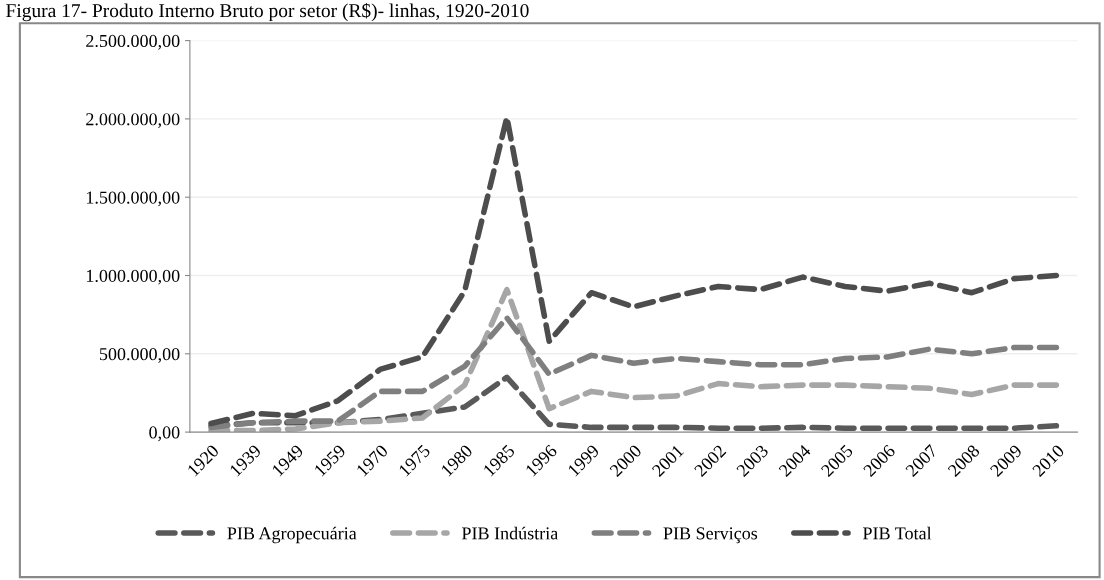 This screenshot has width=1104, height=580. What do you see at coordinates (164, 434) in the screenshot?
I see `y-tick-label: 0,00` at bounding box center [164, 434].